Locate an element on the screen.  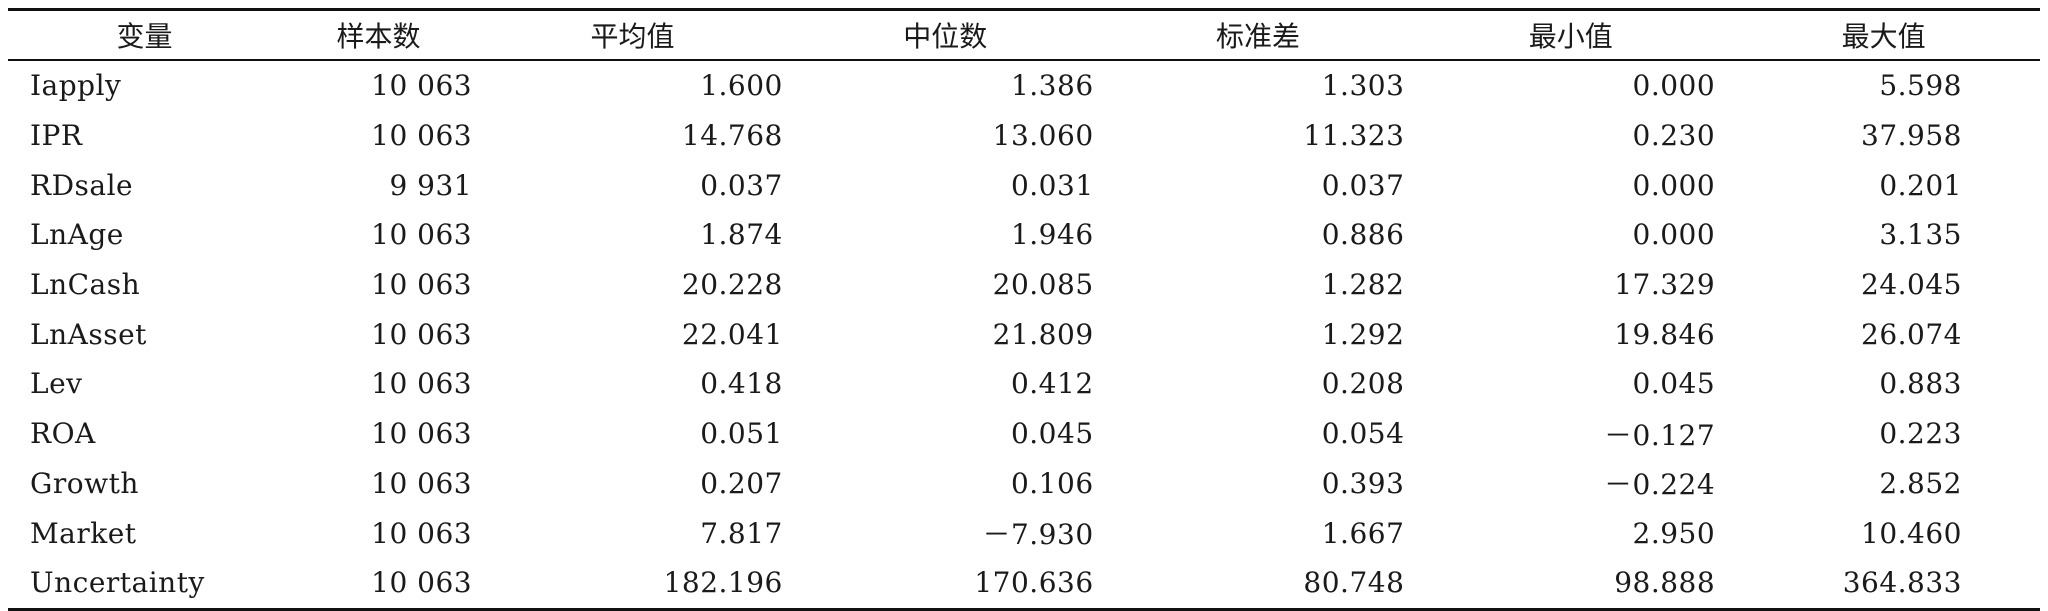
table-row: LnAge 10 063 1.874 1.946 0.886 0.000 3.135 is located at coordinates (1024, 235).